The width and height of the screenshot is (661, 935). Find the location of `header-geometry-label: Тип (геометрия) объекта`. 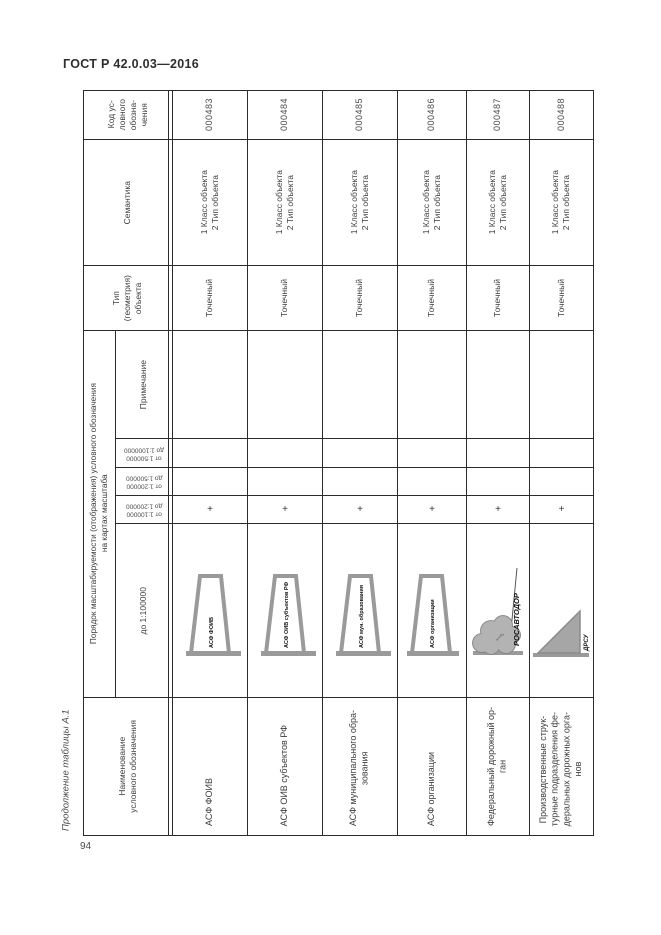

header-geometry-label: Тип (геометрия) объекта is located at coordinates (127, 298).